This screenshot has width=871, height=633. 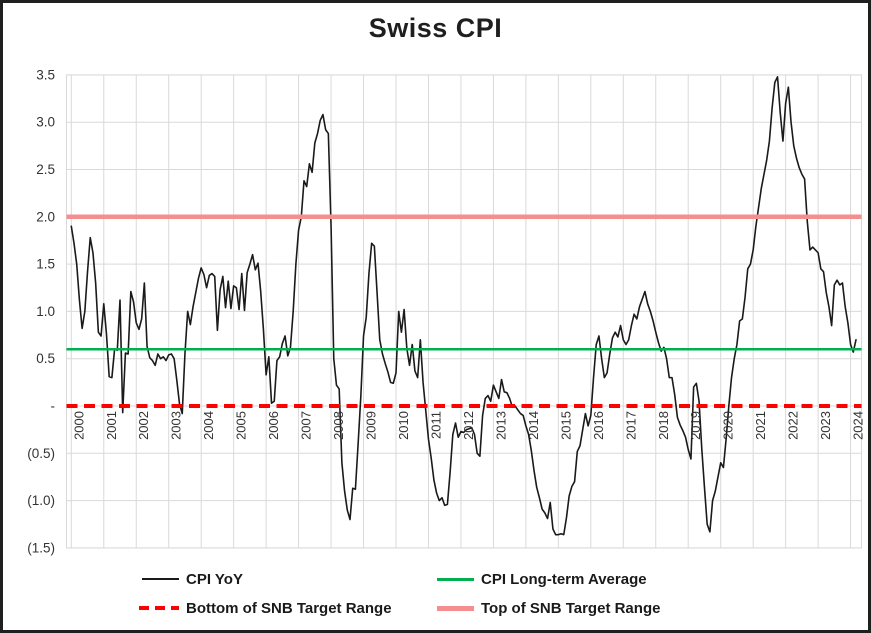 What do you see at coordinates (45, 74) in the screenshot?
I see `y-tick-label: 3.5` at bounding box center [45, 74].